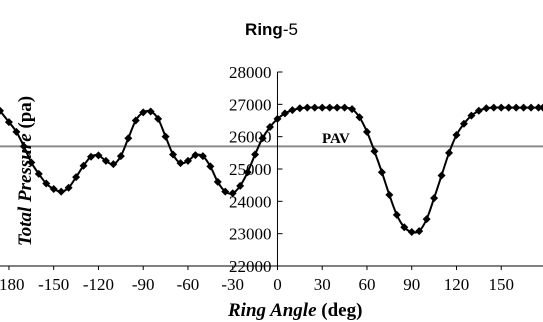  Describe the element at coordinates (250, 72) in the screenshot. I see `y-tick-label: 28000` at that location.